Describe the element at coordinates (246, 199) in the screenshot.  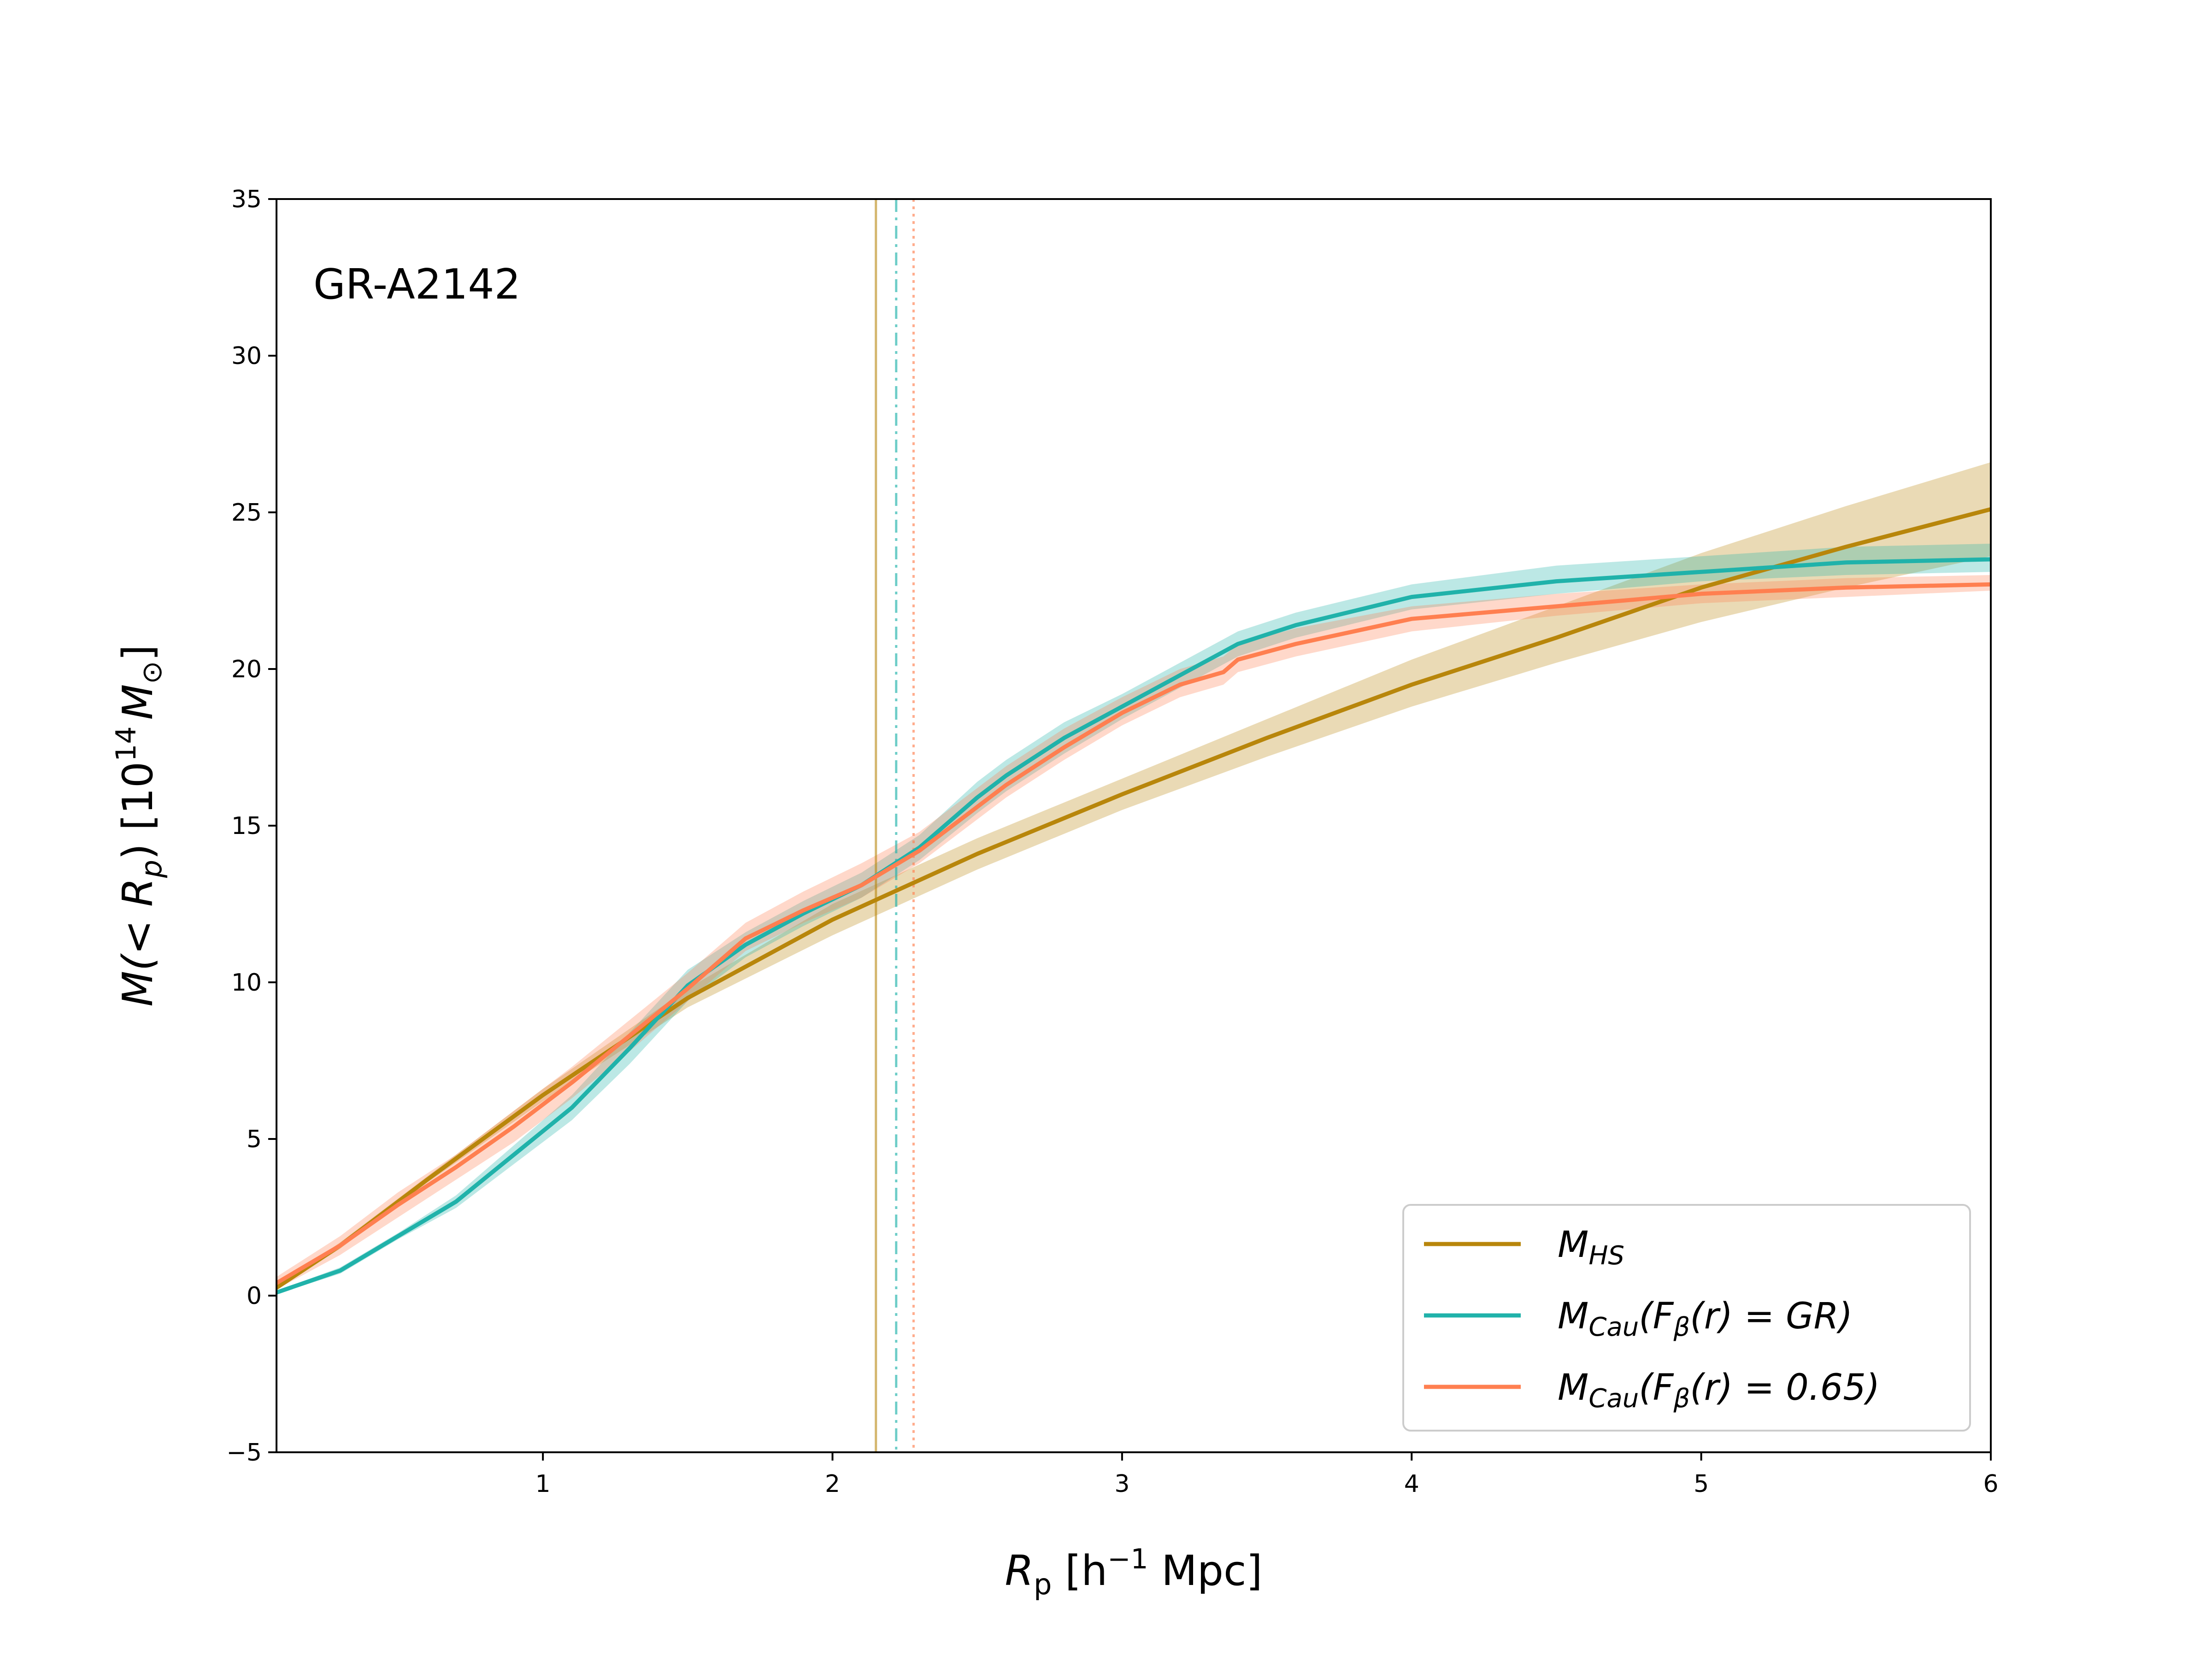
I see `y-tick-label: 35` at that location.